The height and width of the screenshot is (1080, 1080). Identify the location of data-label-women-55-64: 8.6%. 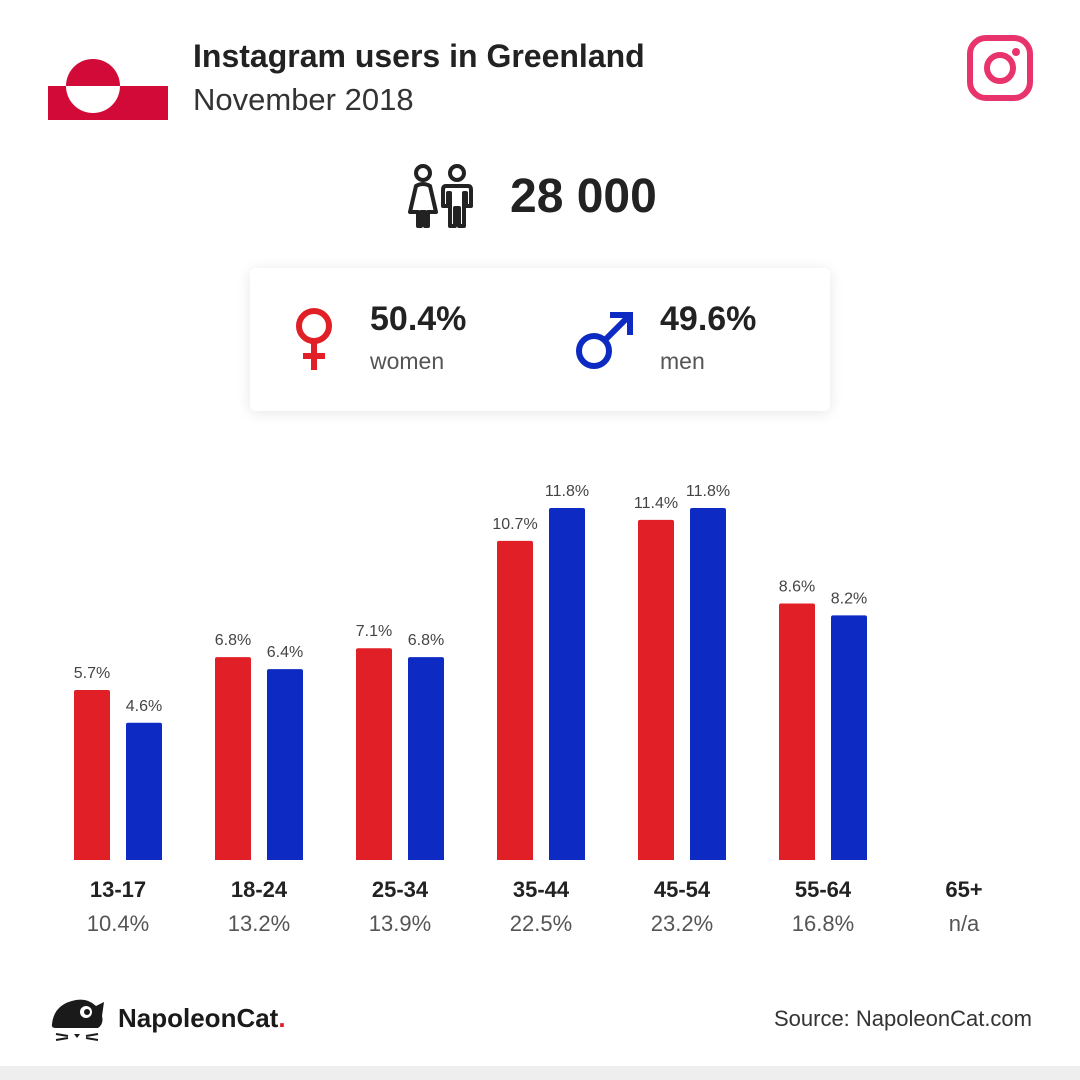
(797, 586).